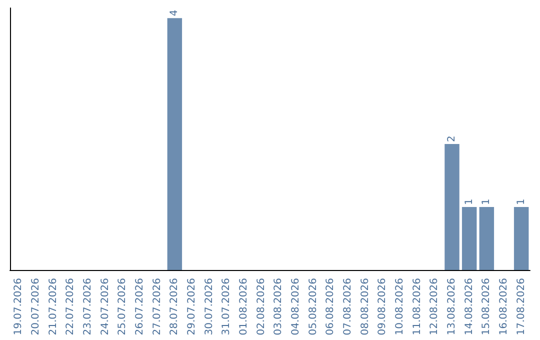  Describe the element at coordinates (348, 307) in the screenshot. I see `x-tick-label: 07.08.2026` at that location.